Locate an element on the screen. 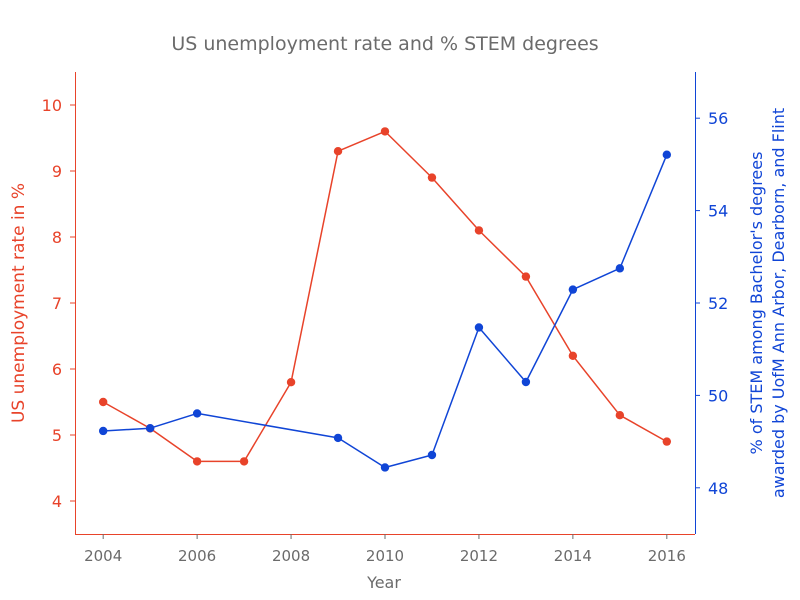 The height and width of the screenshot is (600, 800). x-tick-label: 2010 is located at coordinates (385, 556).